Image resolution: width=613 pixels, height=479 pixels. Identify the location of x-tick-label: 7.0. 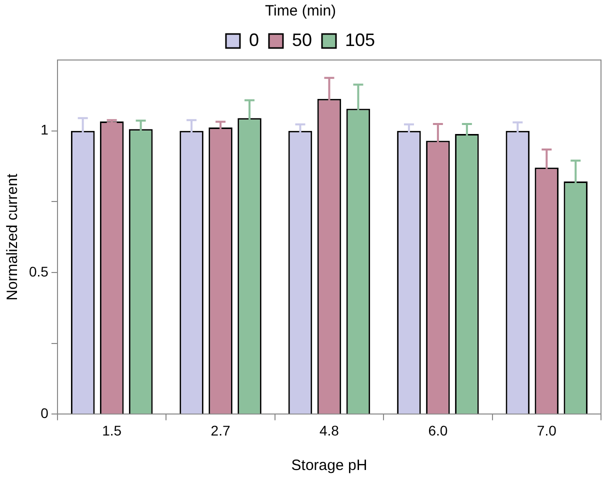
(546, 430).